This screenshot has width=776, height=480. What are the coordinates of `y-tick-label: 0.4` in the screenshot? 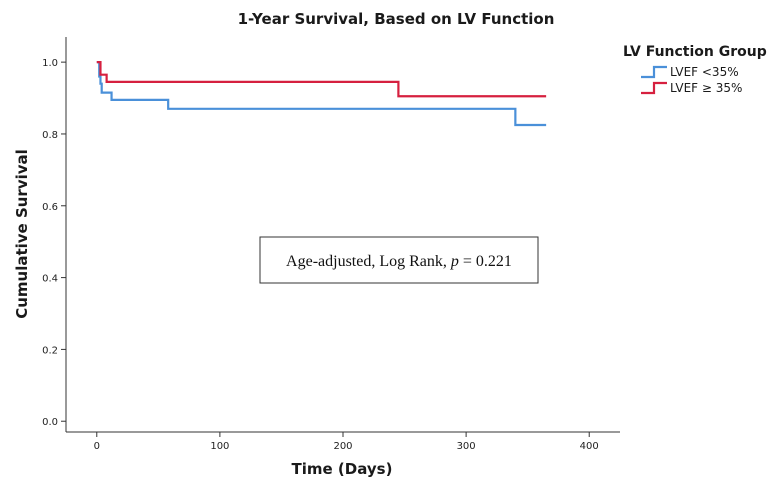 It's located at (50, 279).